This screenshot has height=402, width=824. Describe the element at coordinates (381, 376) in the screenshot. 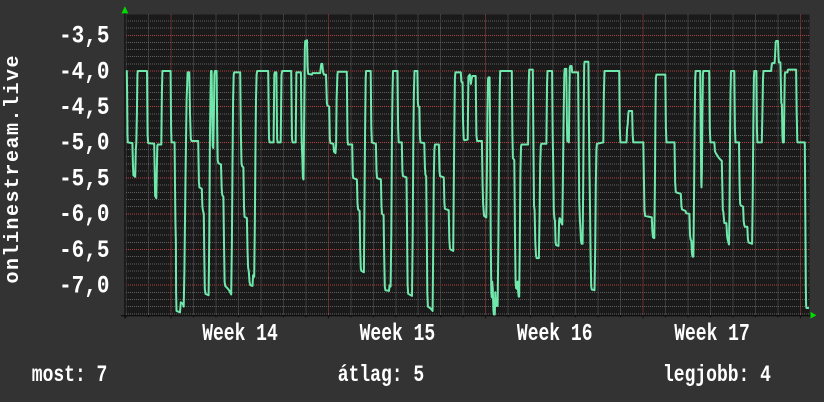

I see `svg-text: átlag: 5` at that location.